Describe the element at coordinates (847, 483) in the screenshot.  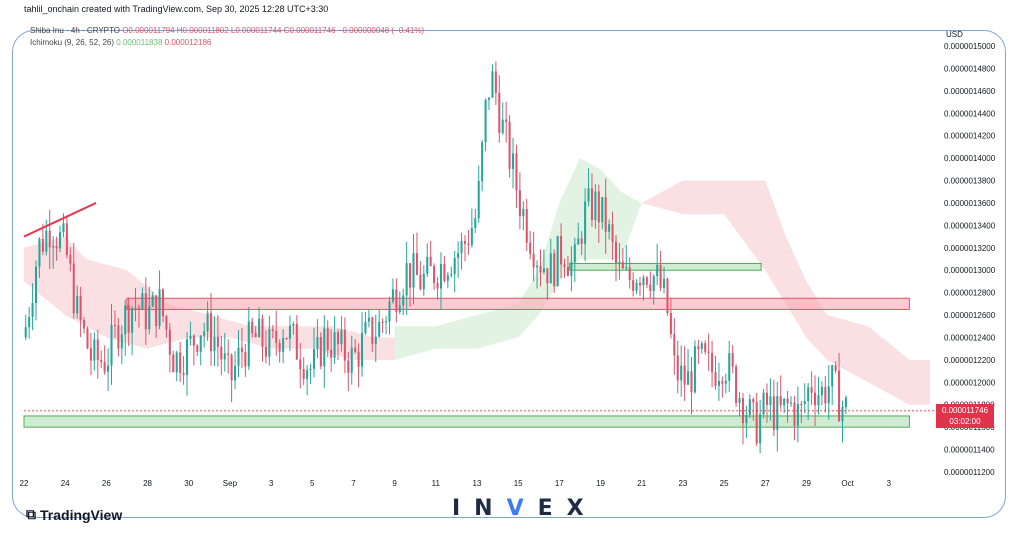
I see `x-tick-label: Oct` at that location.